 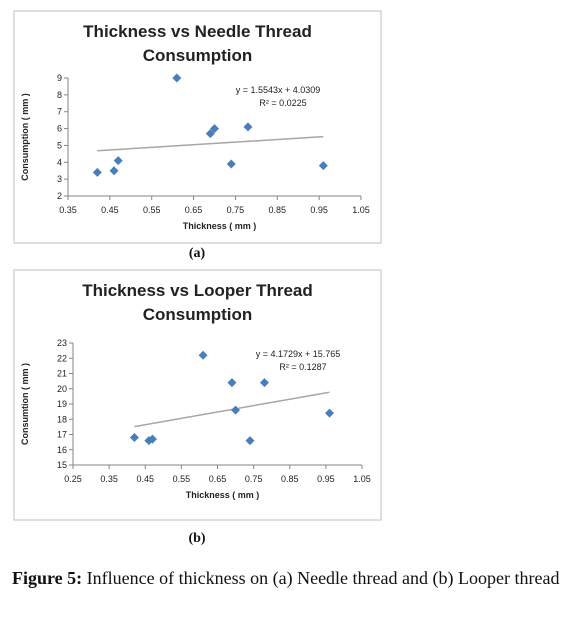 What do you see at coordinates (59, 78) in the screenshot?
I see `y-tick-label: 9` at bounding box center [59, 78].